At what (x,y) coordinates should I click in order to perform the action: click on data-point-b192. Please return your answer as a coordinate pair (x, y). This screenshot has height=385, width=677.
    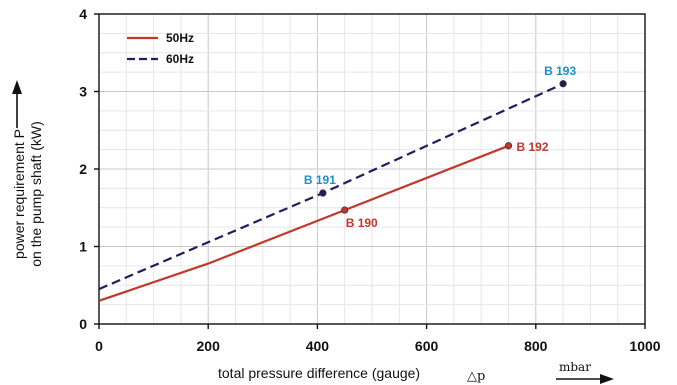
    Looking at the image, I should click on (508, 146).